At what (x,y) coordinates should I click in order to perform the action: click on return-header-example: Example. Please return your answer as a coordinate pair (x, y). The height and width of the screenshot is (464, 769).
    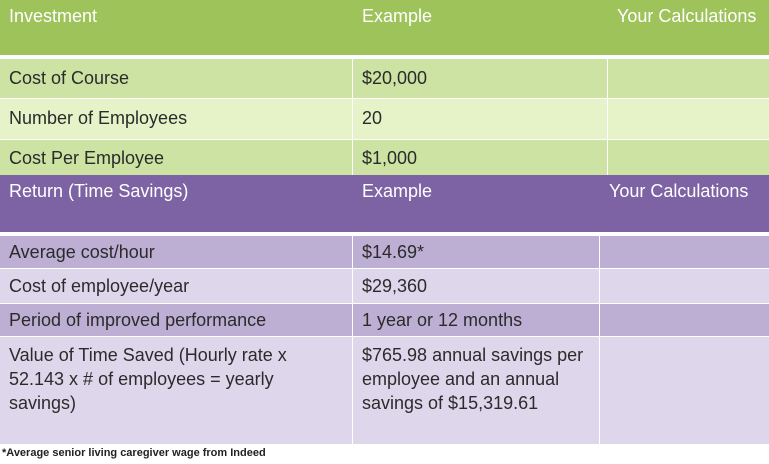
    Looking at the image, I should click on (397, 191).